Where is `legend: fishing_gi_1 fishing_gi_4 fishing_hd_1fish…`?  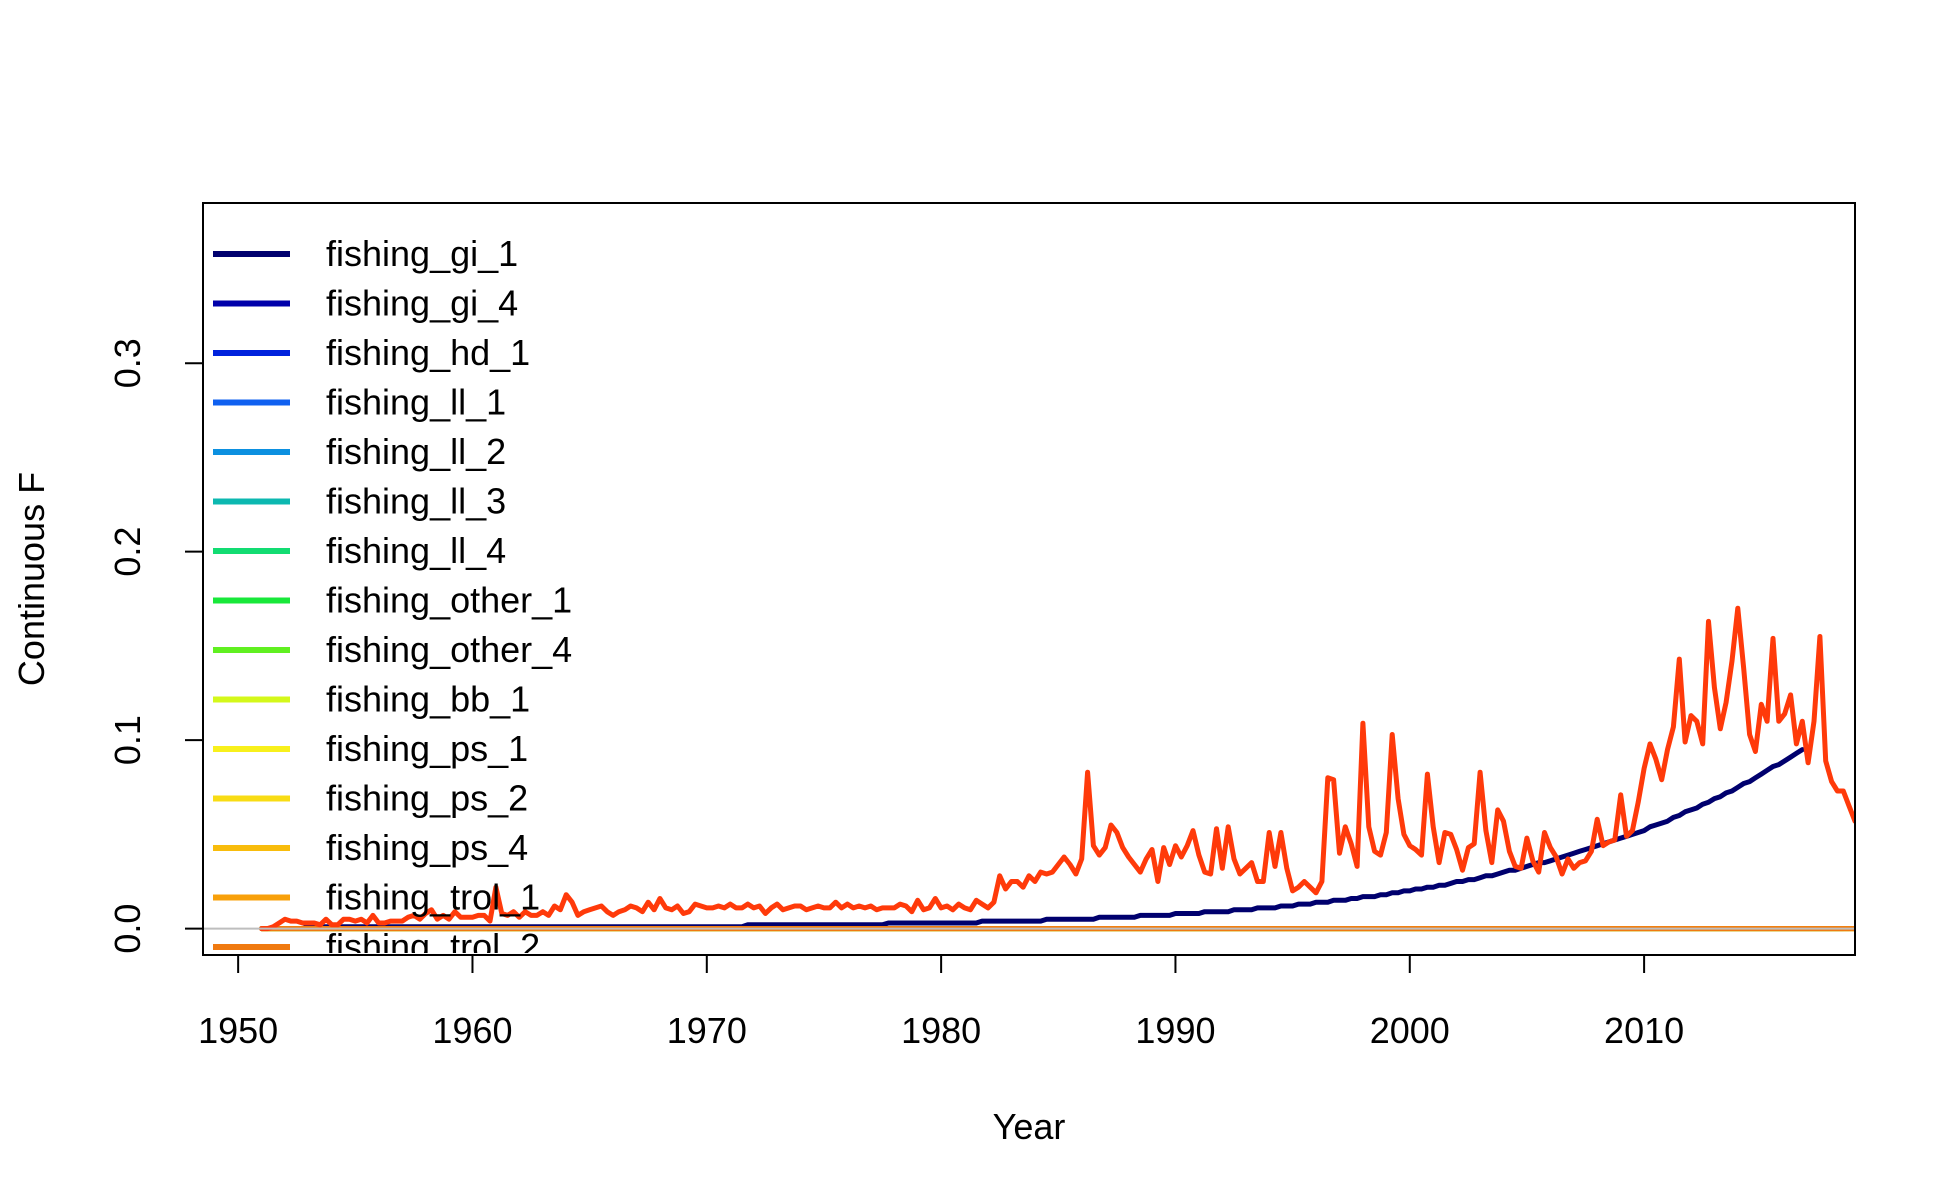
legend: fishing_gi_1 fishing_gi_4 fishing_hd_1fish… is located at coordinates (392, 600).